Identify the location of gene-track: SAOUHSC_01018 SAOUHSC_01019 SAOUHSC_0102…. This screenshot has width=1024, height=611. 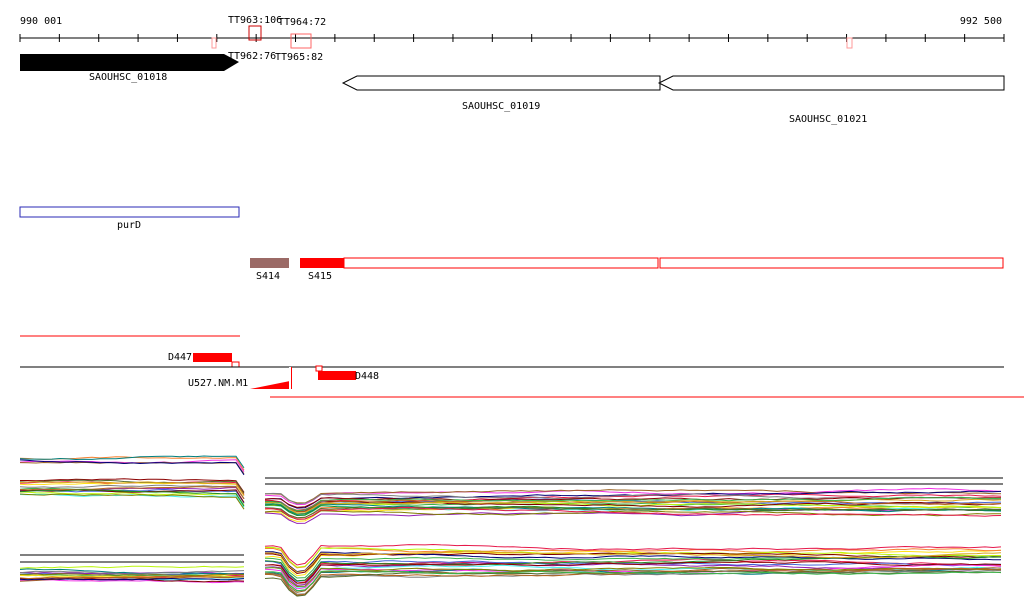
(512, 89).